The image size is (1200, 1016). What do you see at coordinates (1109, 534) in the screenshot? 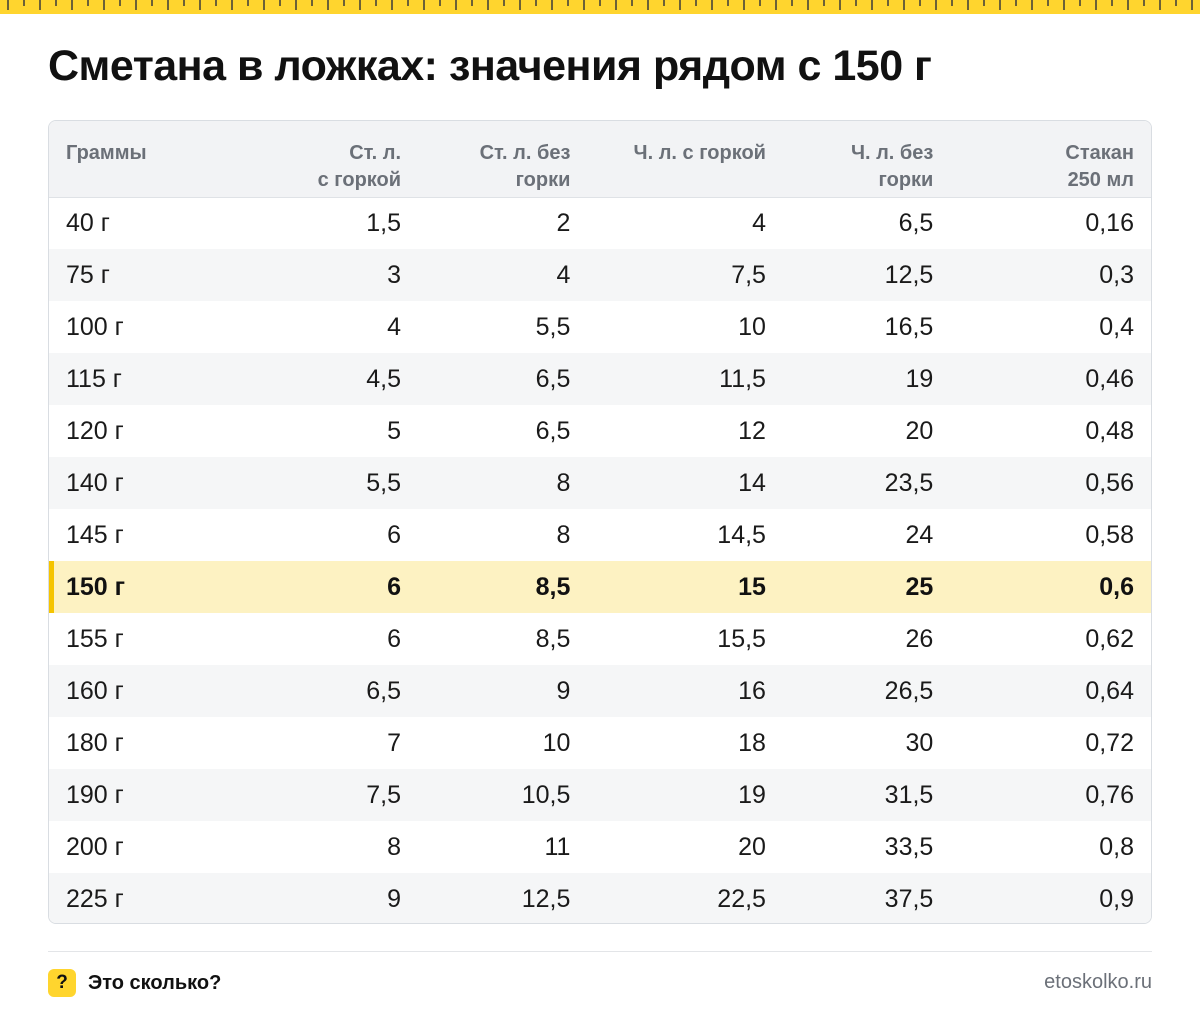
I see `value-cell: 0,58` at bounding box center [1109, 534].